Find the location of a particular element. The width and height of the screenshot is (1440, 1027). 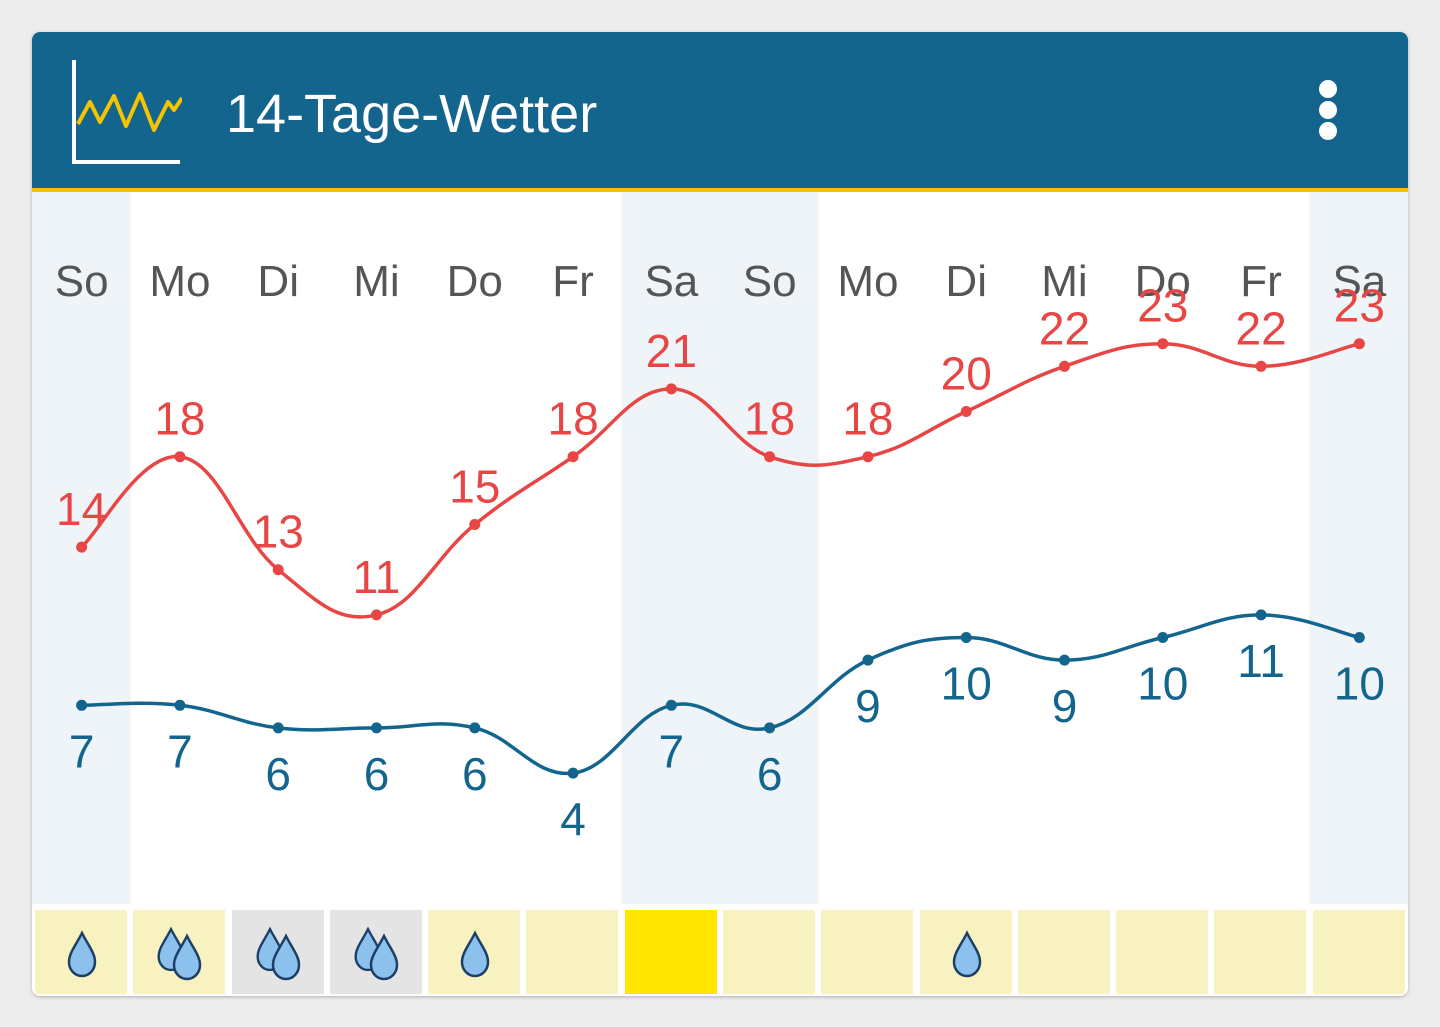

max-temp-label: 20 is located at coordinates (966, 374).